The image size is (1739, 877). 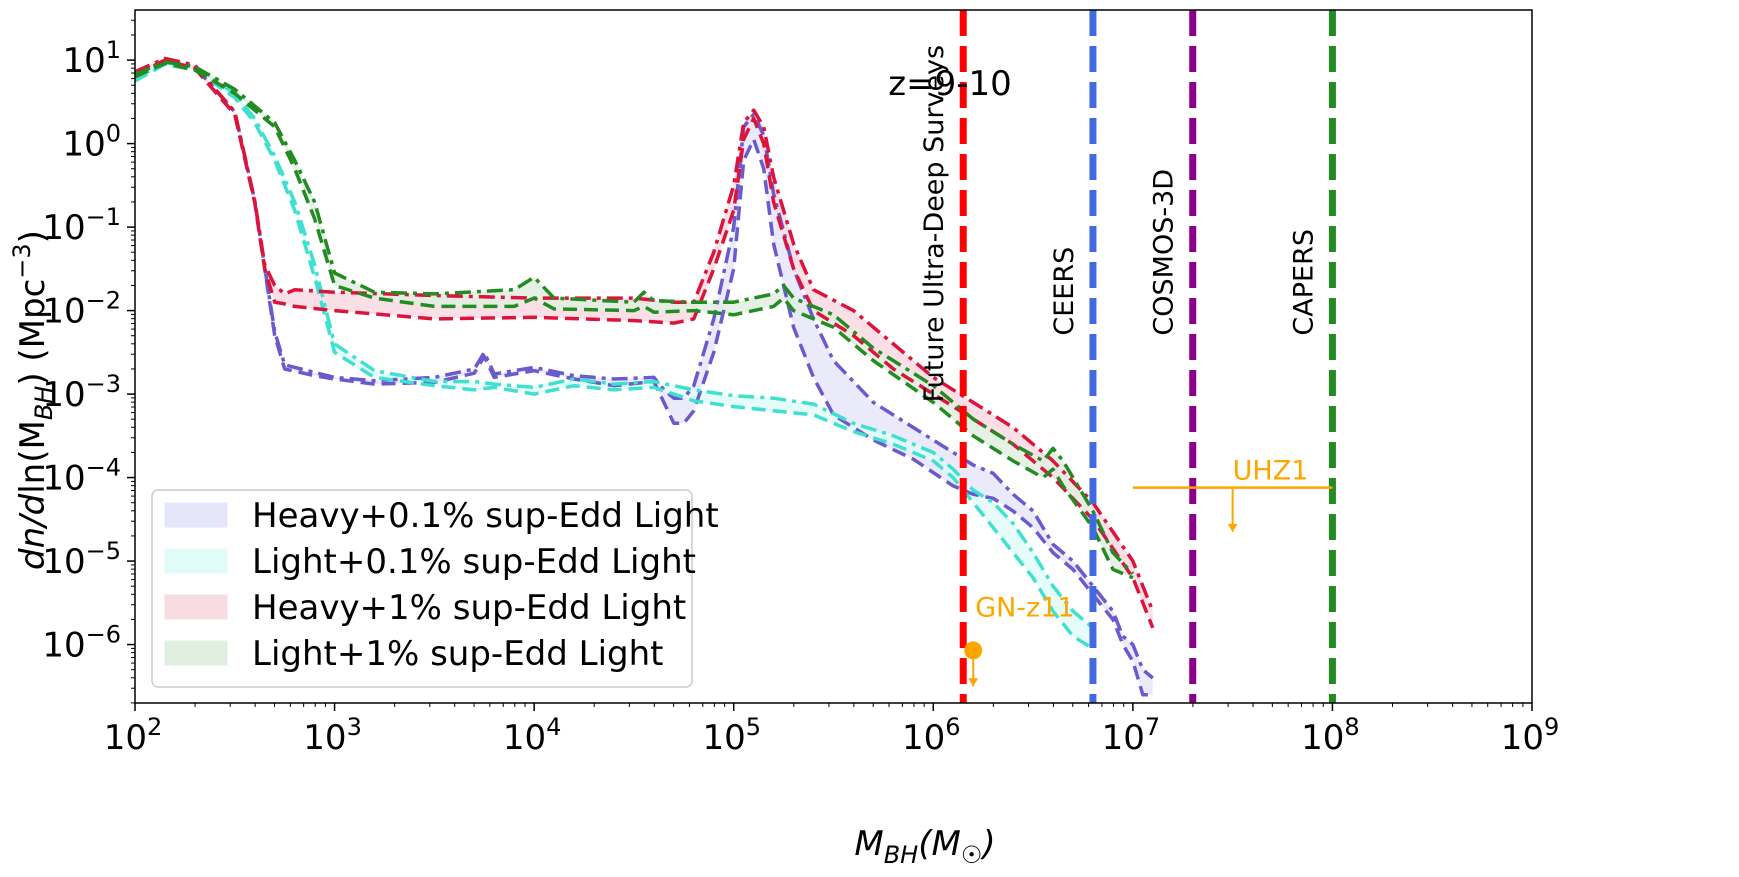 What do you see at coordinates (1164, 252) in the screenshot?
I see `vline-label-3: COSMOS-3D` at bounding box center [1164, 252].